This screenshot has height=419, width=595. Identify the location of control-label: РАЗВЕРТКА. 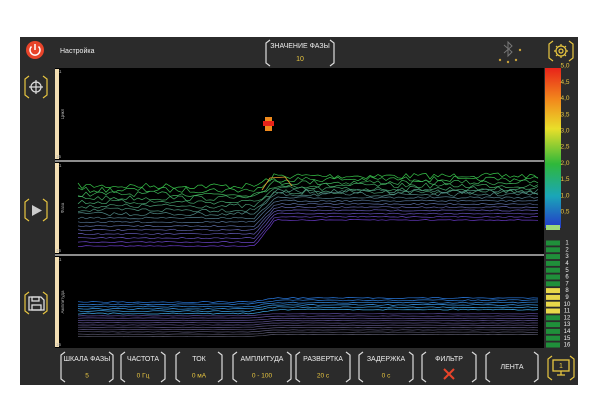
(323, 359).